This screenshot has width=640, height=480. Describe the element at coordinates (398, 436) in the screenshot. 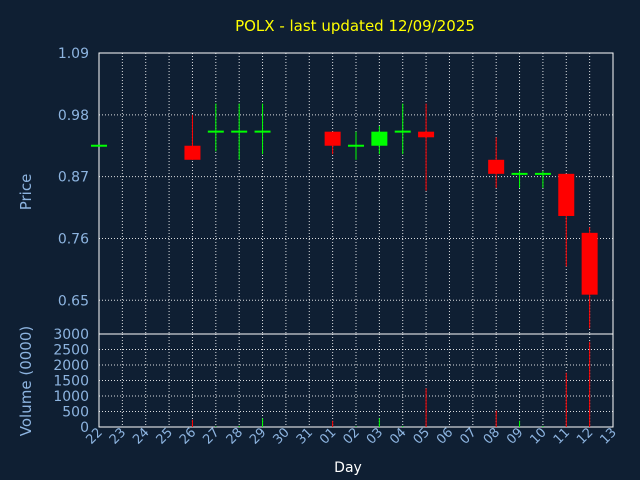

I see `x-tick-label: 04` at that location.